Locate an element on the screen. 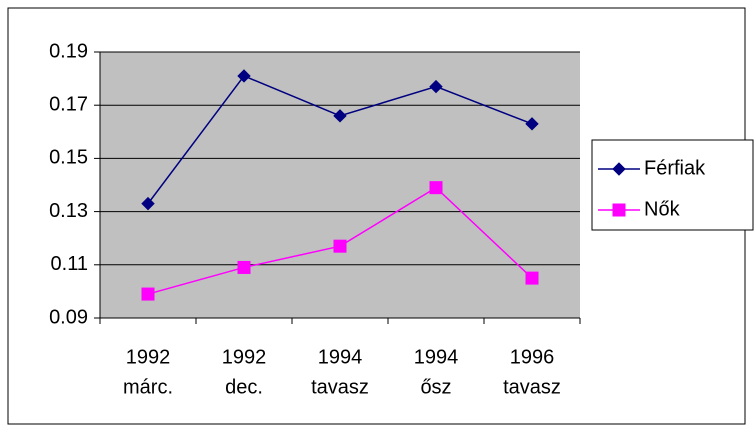  x-tick-label: dec. is located at coordinates (244, 387).